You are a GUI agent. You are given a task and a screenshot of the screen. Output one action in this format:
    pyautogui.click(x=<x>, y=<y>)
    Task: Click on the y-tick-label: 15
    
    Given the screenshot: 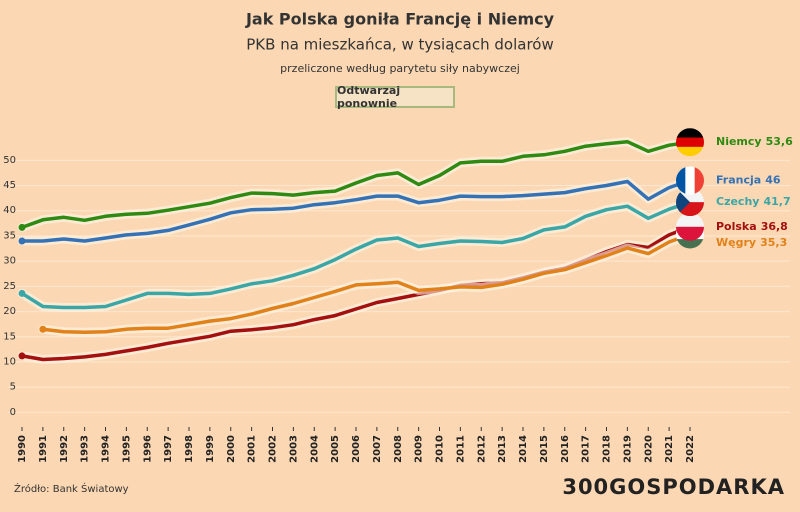 What is the action you would take?
    pyautogui.click(x=9, y=336)
    